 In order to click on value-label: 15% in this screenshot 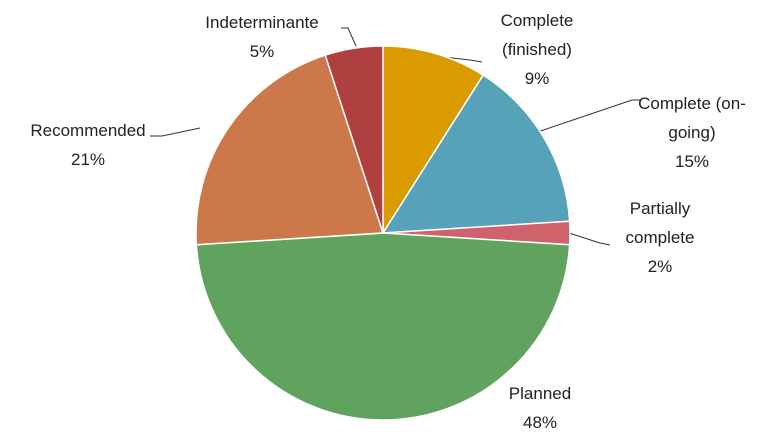, I will do `click(692, 161)`.